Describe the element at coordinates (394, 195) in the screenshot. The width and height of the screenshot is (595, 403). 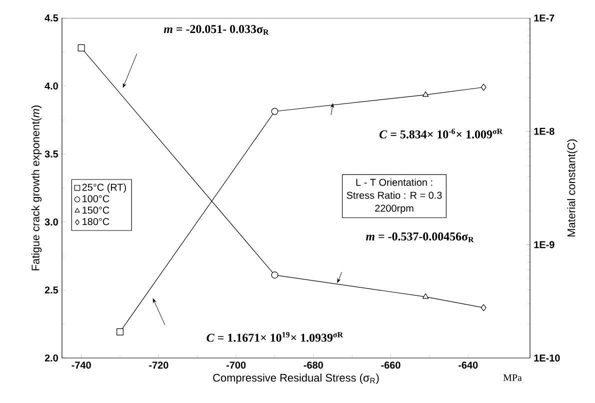
I see `annotation: Stress Ratio : R = 0.3` at that location.